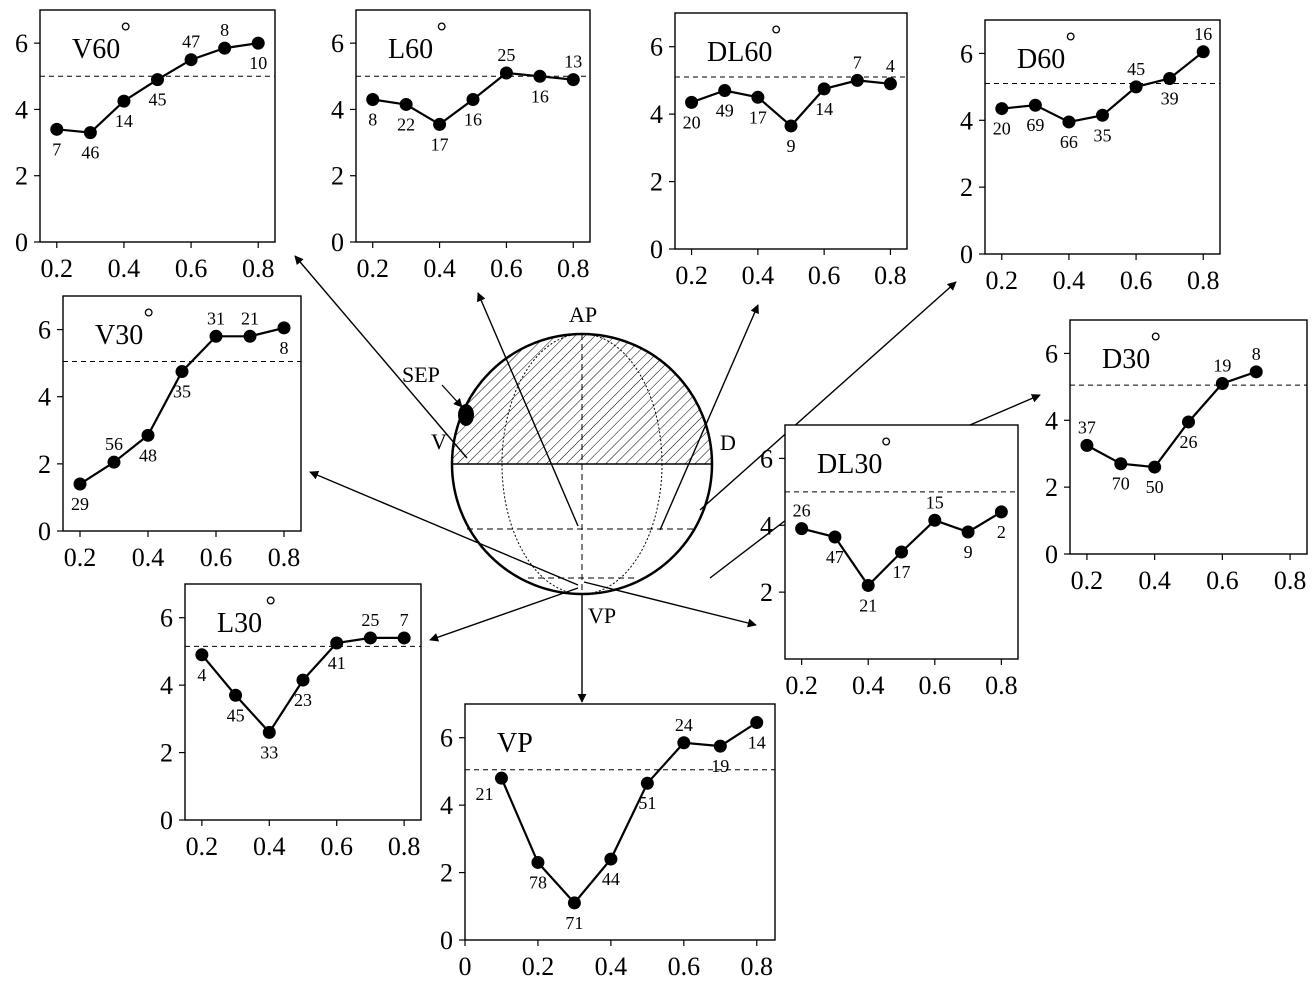 This screenshot has height=993, width=1315. What do you see at coordinates (573, 62) in the screenshot?
I see `data-label: 13` at bounding box center [573, 62].